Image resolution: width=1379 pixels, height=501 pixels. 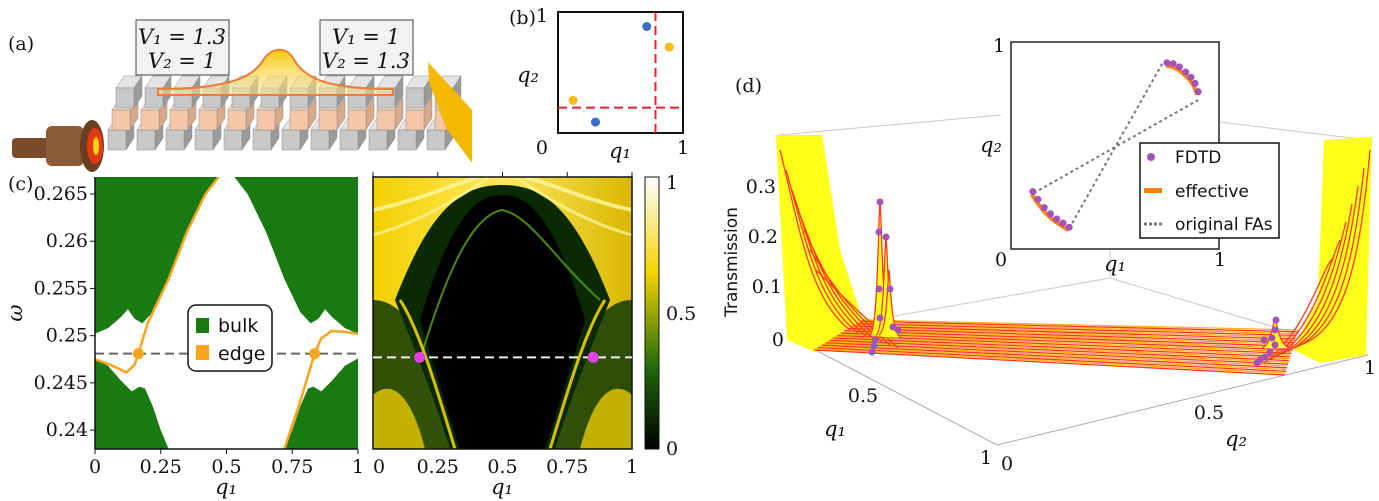 What do you see at coordinates (1007, 464) in the screenshot?
I see `d-q2-tick-0: 0` at bounding box center [1007, 464].